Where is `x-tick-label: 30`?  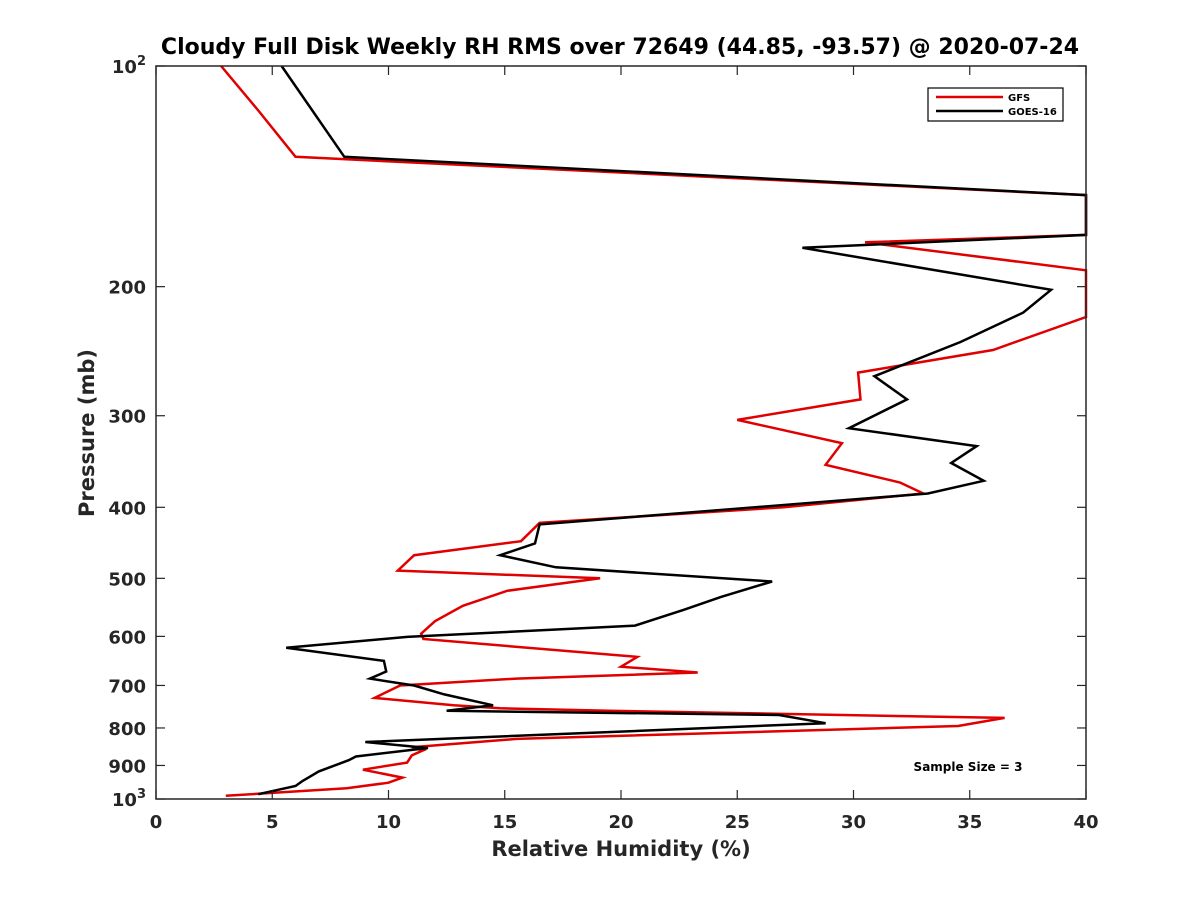 x-tick-label: 30 is located at coordinates (853, 822).